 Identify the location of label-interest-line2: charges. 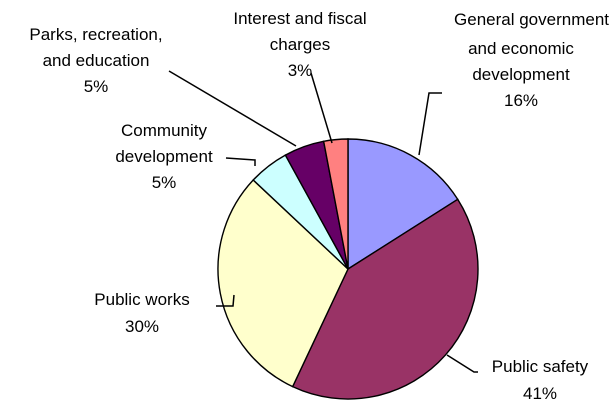
(300, 44).